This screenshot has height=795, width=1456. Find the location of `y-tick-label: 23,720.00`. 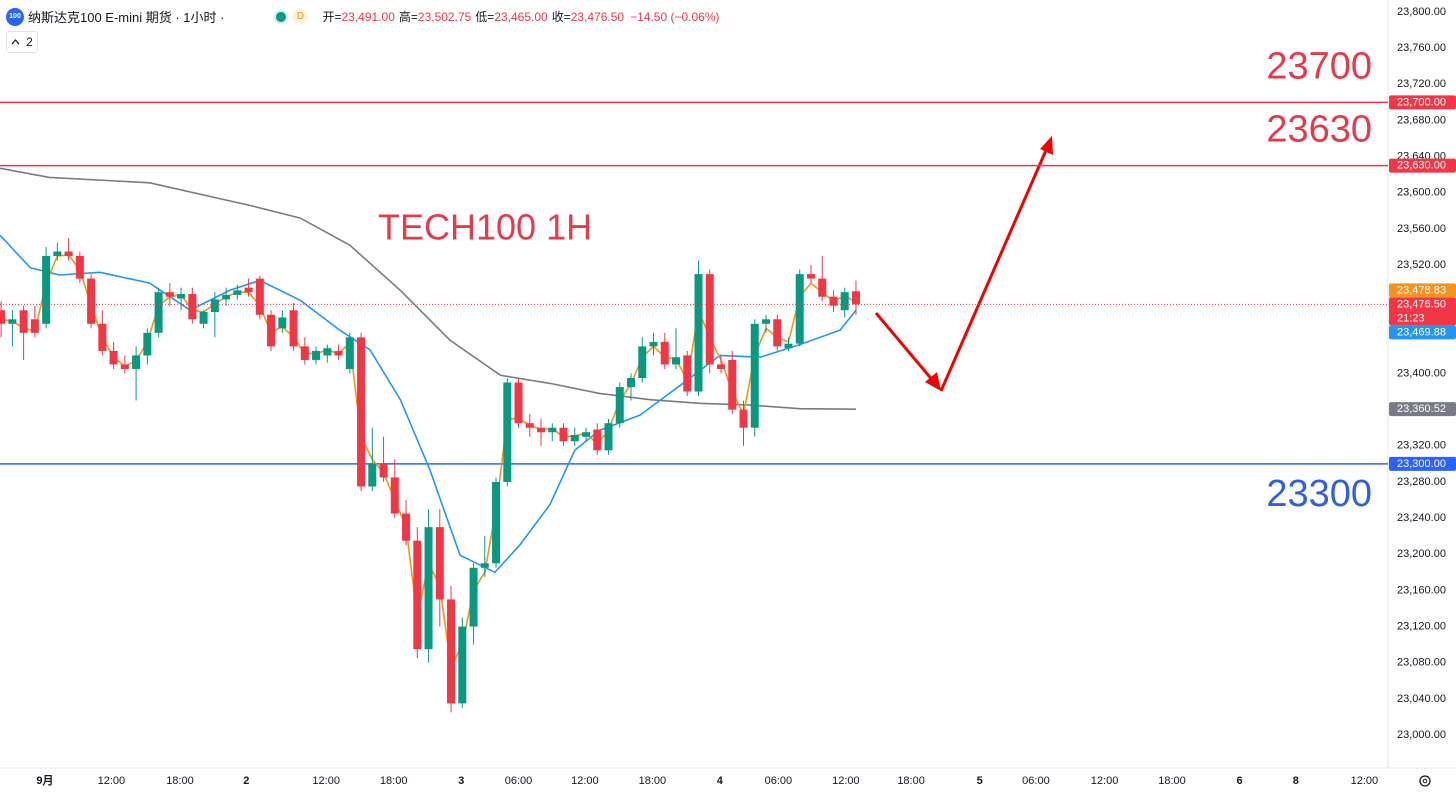

y-tick-label: 23,720.00 is located at coordinates (1421, 84).